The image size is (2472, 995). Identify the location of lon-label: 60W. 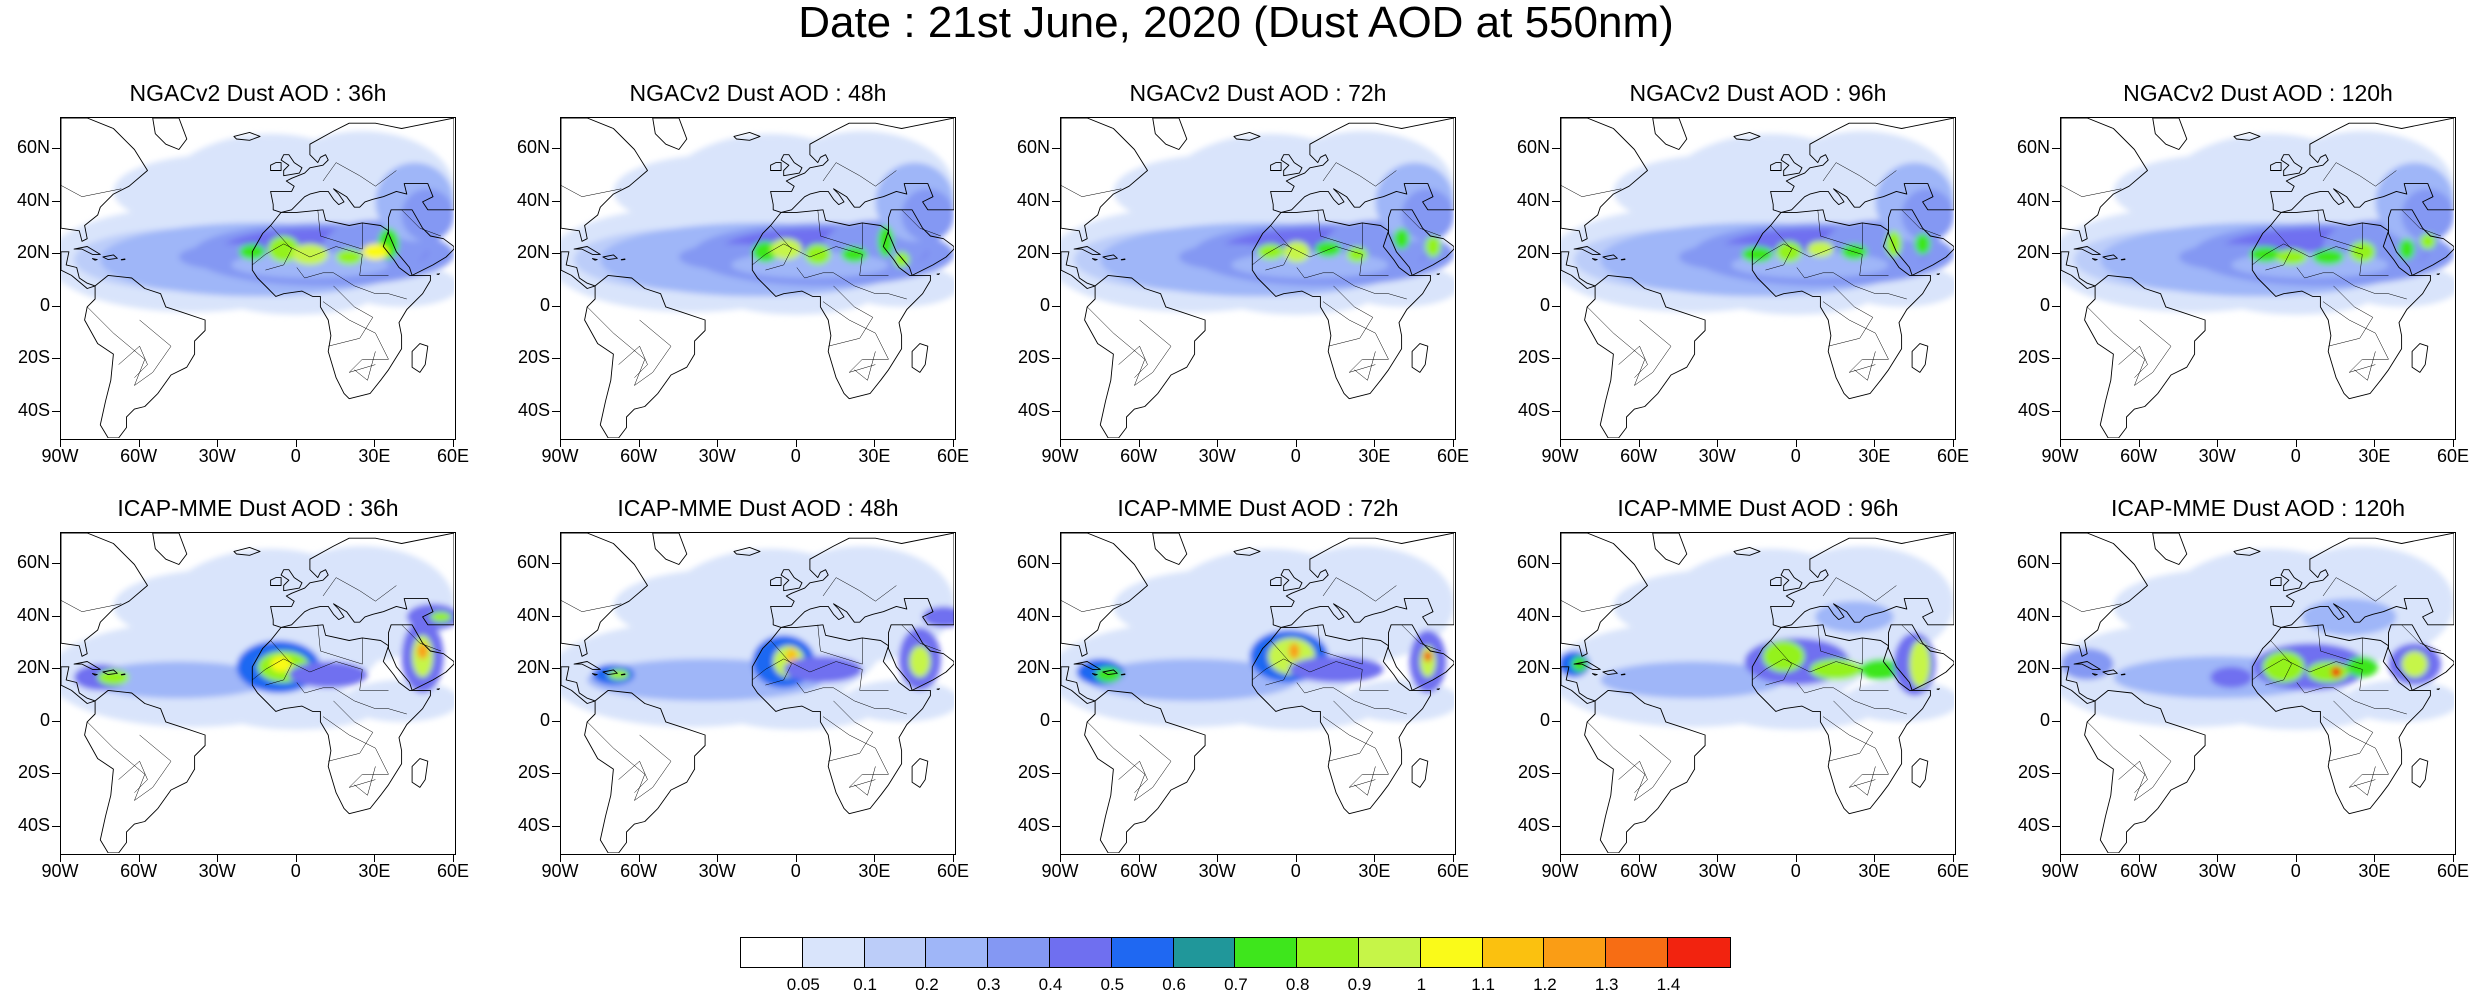
(639, 456).